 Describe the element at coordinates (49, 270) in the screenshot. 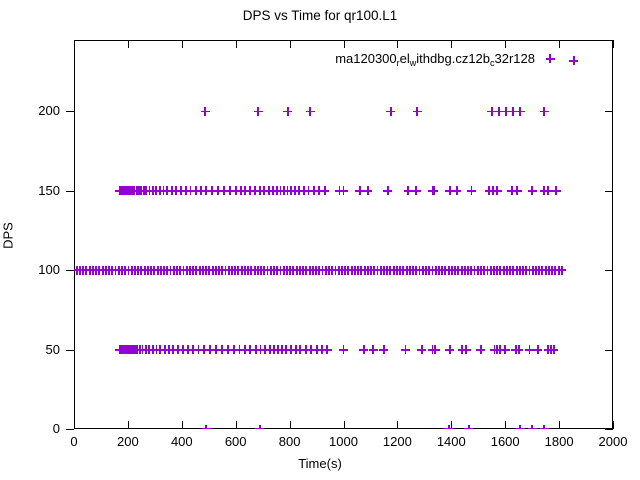

I see `y-tick-label: 100` at that location.